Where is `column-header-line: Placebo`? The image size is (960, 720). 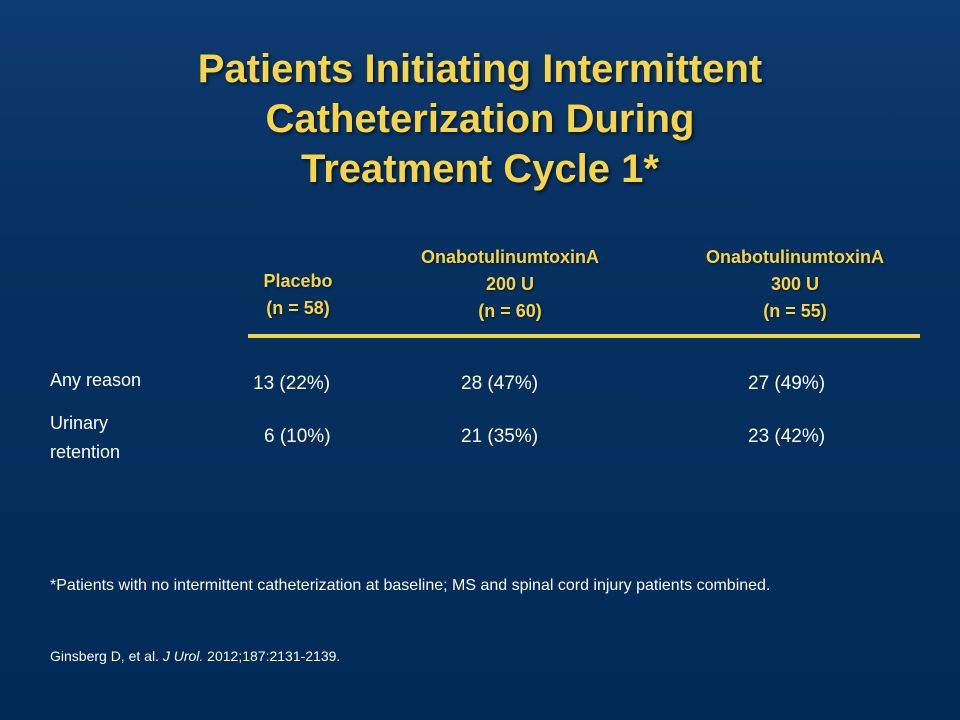
column-header-line: Placebo is located at coordinates (298, 281).